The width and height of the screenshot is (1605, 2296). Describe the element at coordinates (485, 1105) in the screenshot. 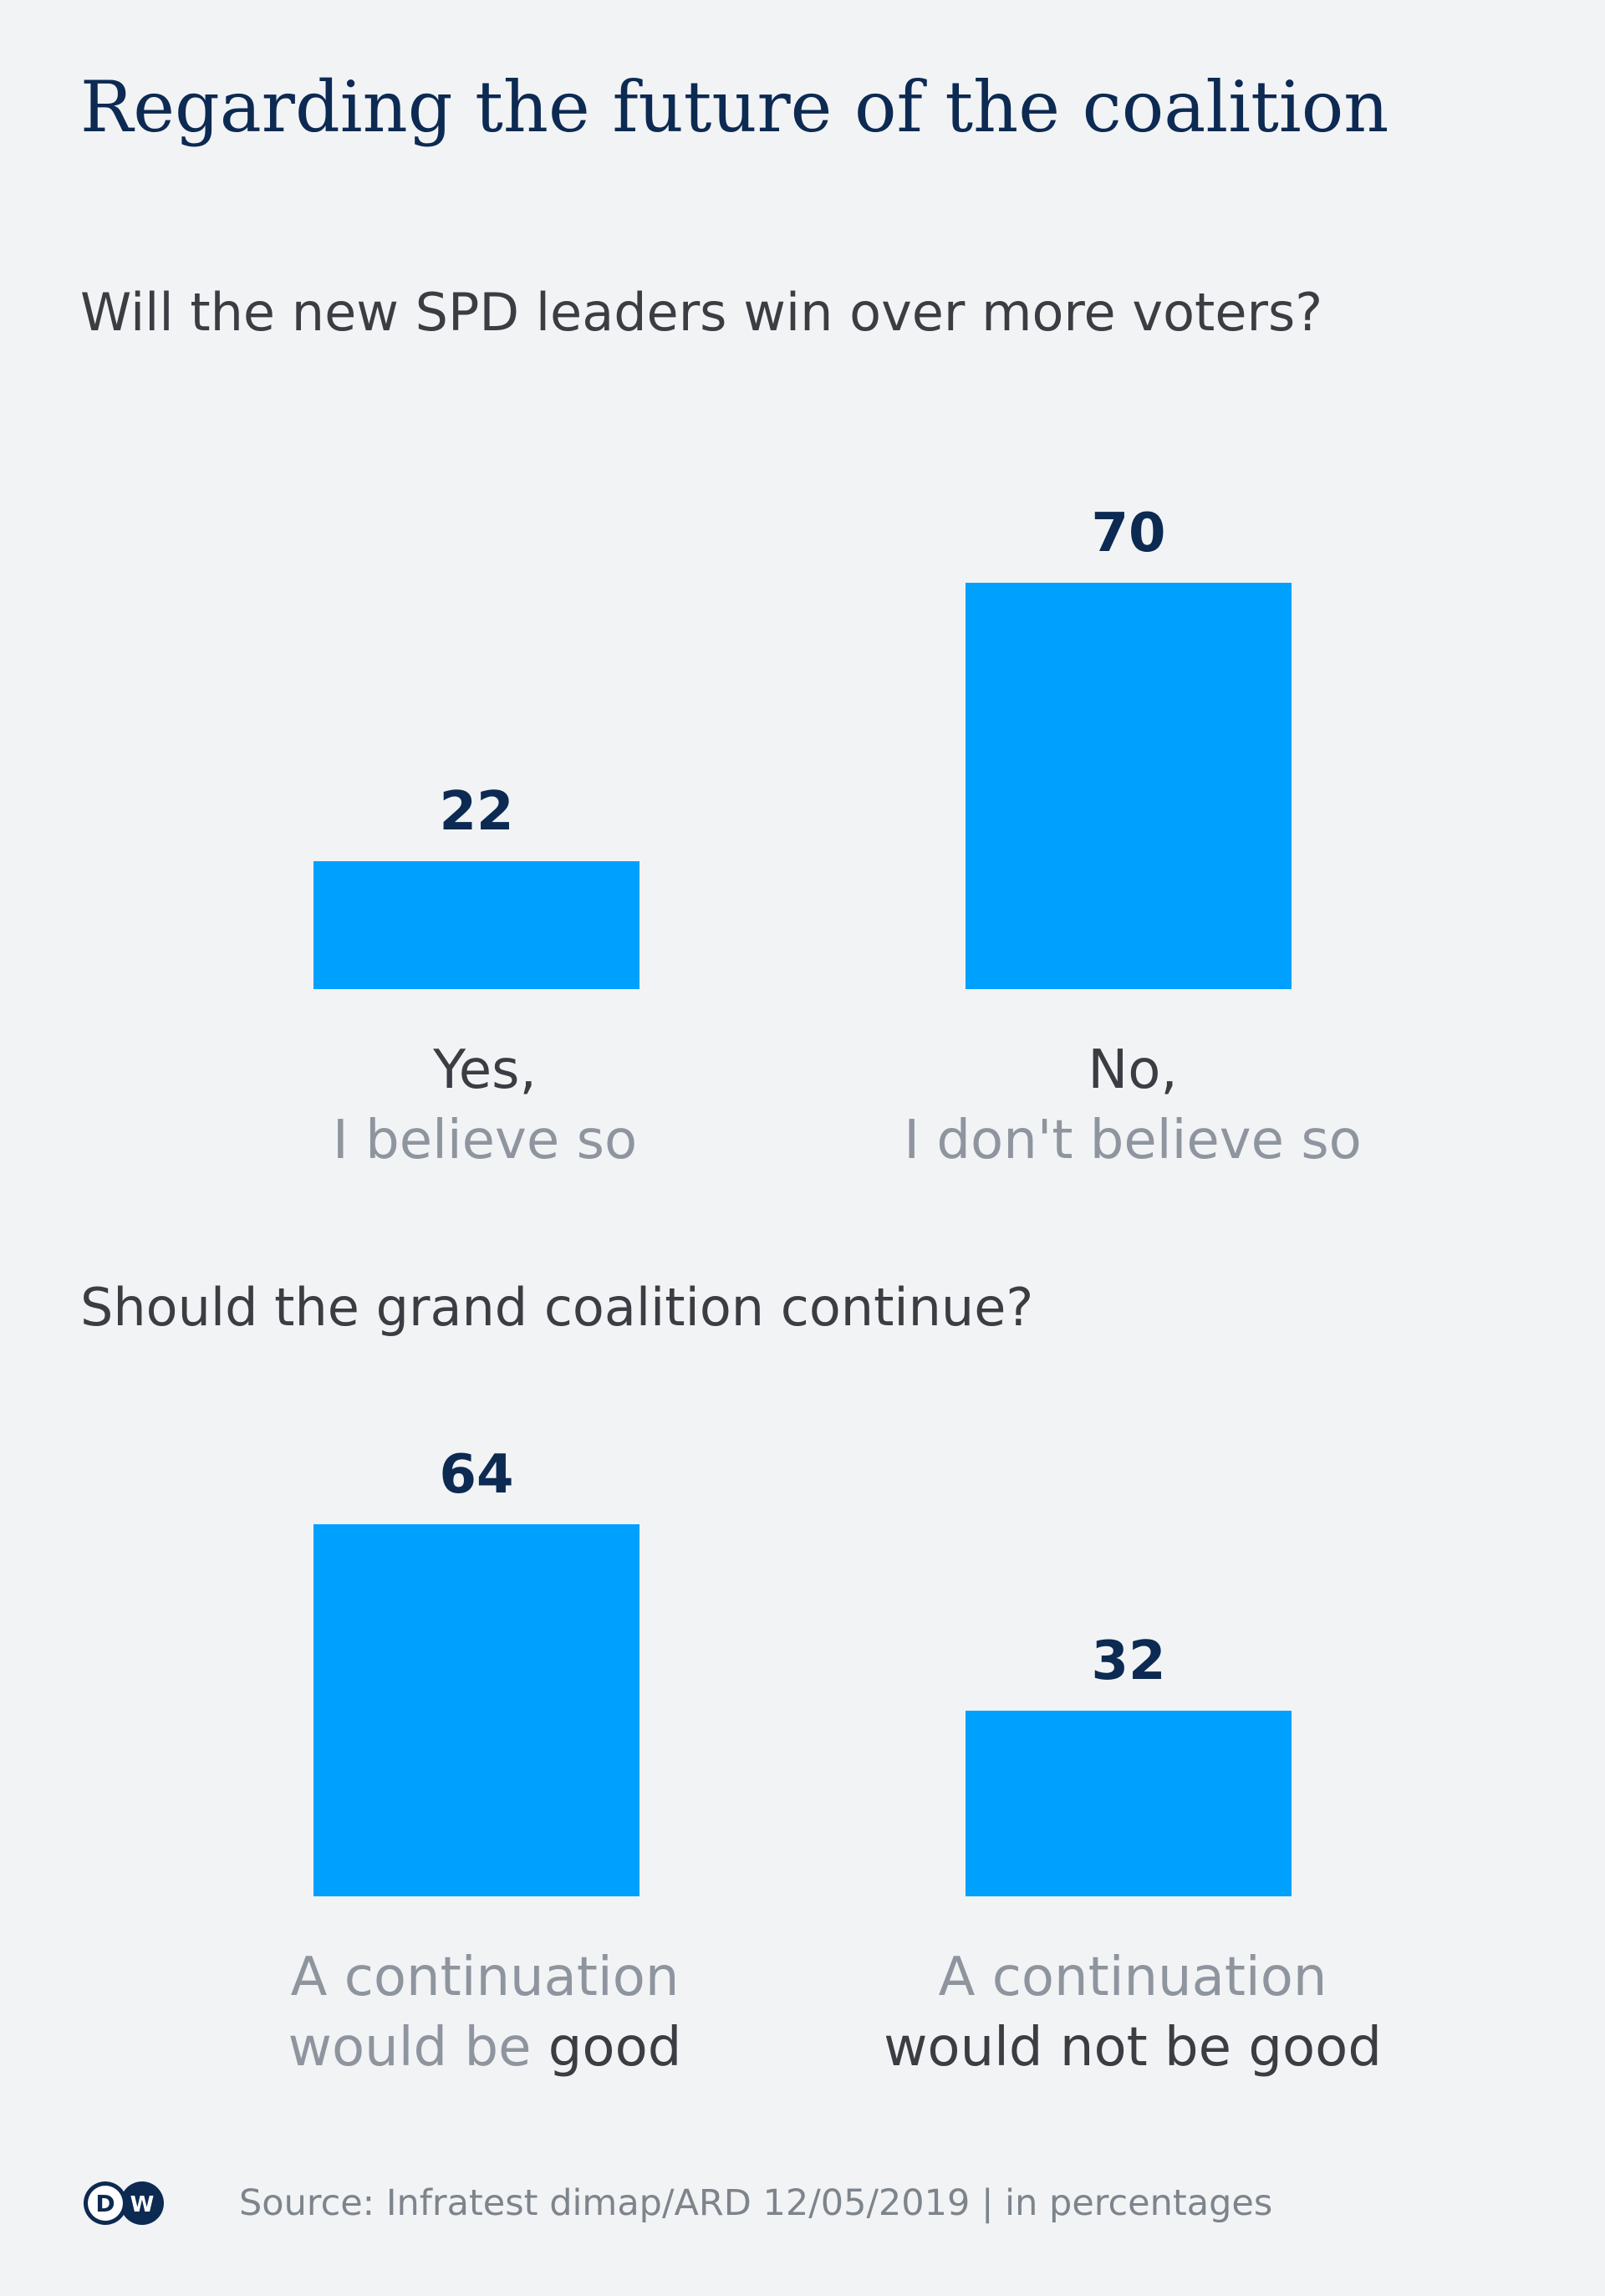

I see `category-label-yes: Yes, I believe so` at that location.